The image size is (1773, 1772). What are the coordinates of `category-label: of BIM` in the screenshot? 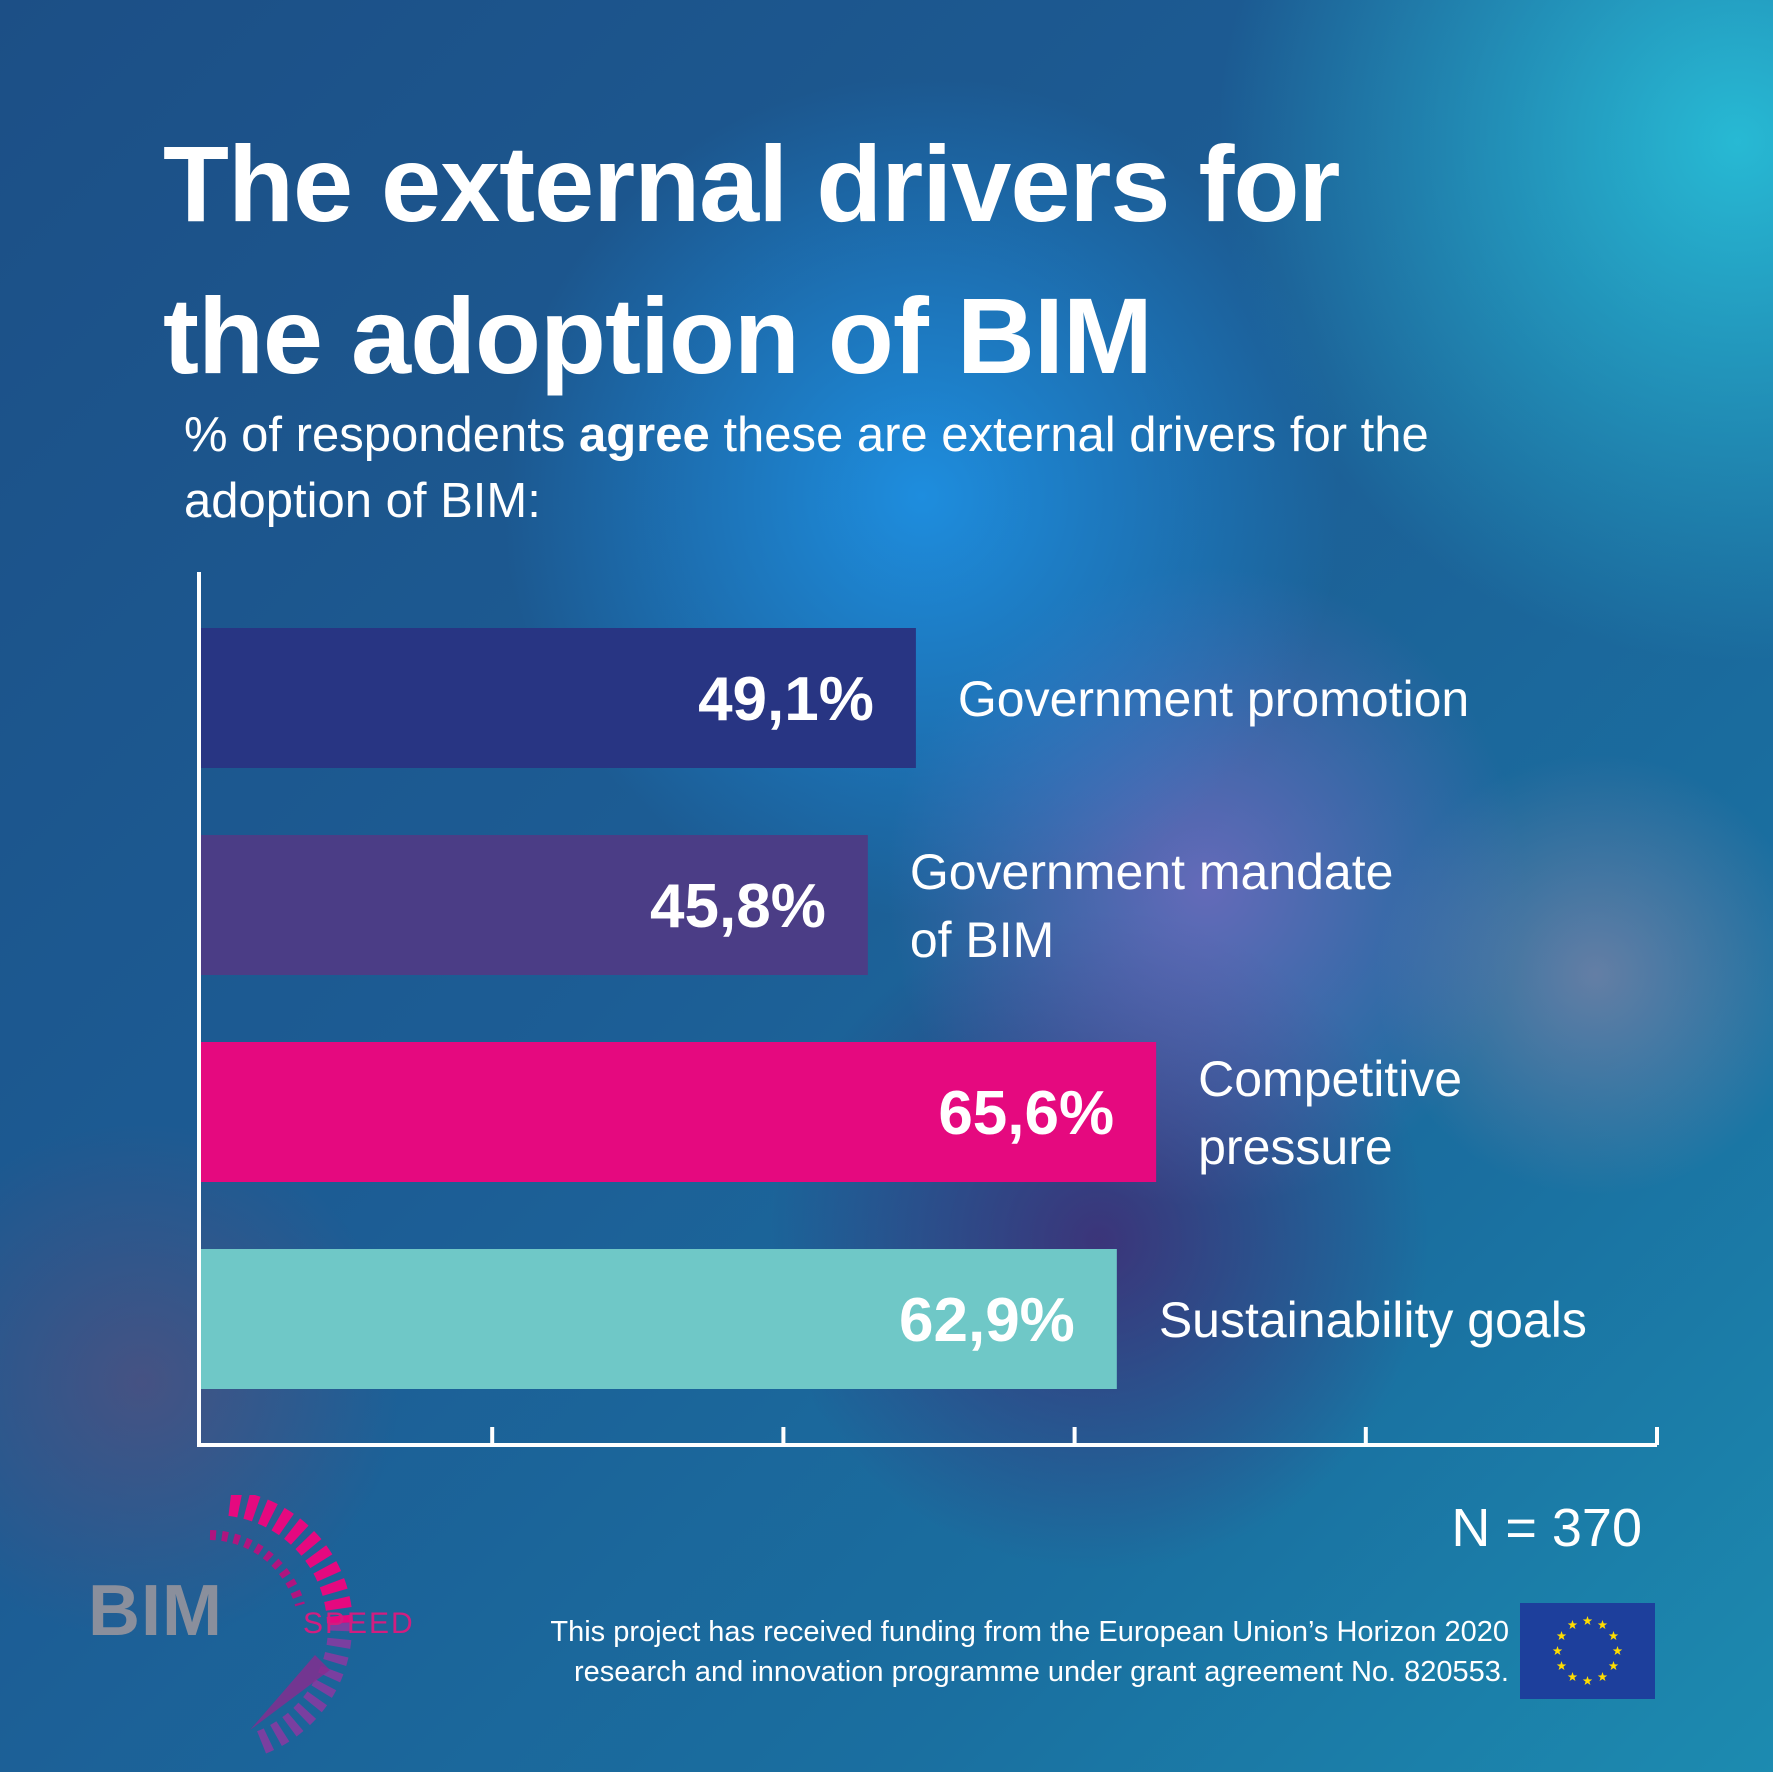 It's located at (982, 940).